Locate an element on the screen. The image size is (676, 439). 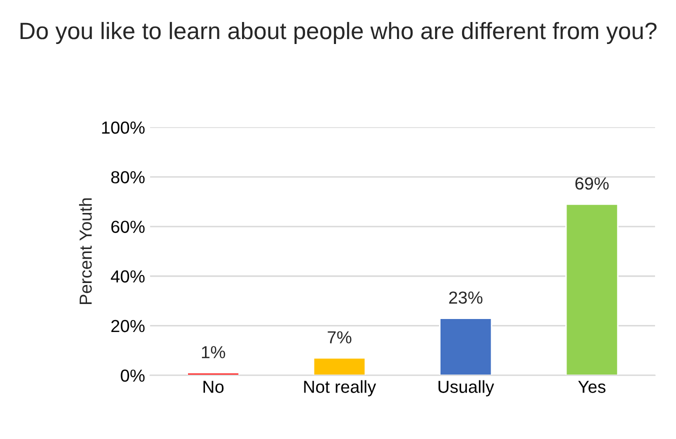
y-tick-label: 100% is located at coordinates (123, 127).